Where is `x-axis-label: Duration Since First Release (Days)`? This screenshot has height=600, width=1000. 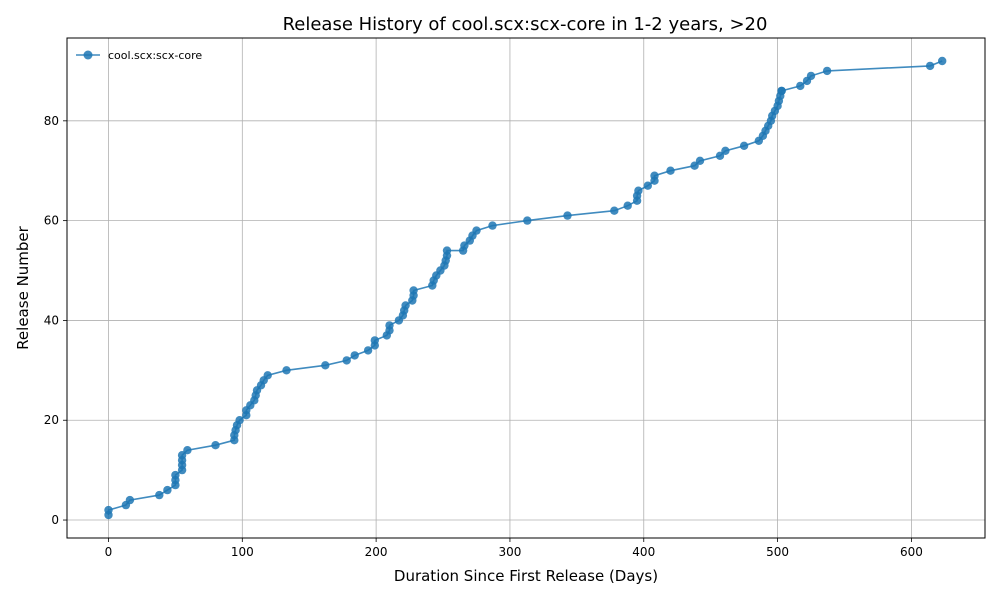 x-axis-label: Duration Since First Release (Days) is located at coordinates (526, 576).